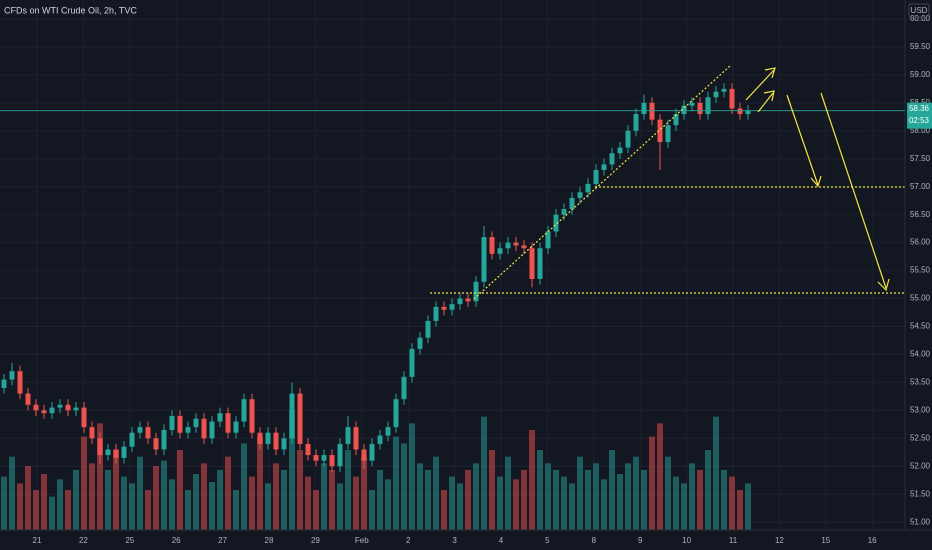 The width and height of the screenshot is (932, 550). What do you see at coordinates (825, 540) in the screenshot?
I see `x-tick-label: 15` at bounding box center [825, 540].